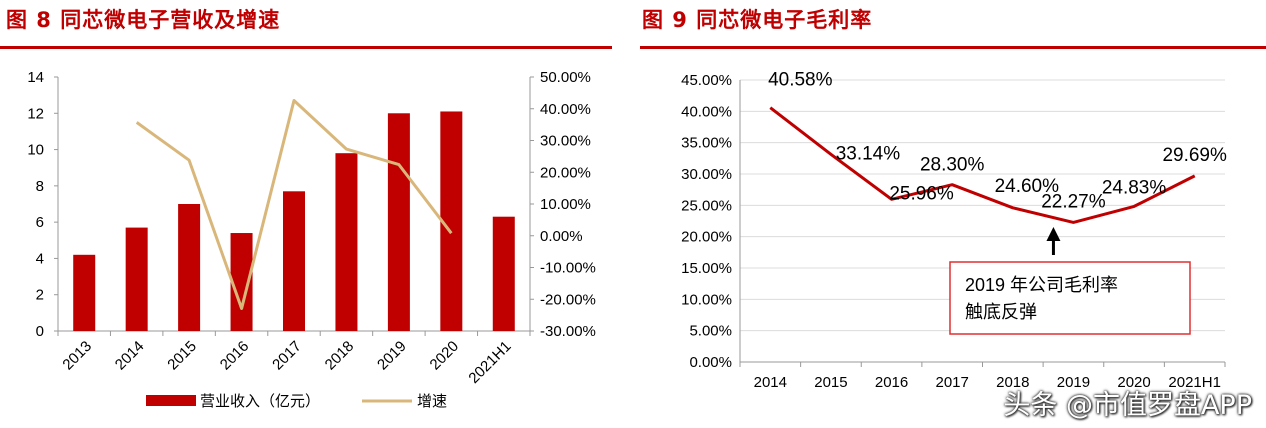 The image size is (1266, 428). What do you see at coordinates (565, 141) in the screenshot?
I see `y2-tick-label: 30.00%` at bounding box center [565, 141].